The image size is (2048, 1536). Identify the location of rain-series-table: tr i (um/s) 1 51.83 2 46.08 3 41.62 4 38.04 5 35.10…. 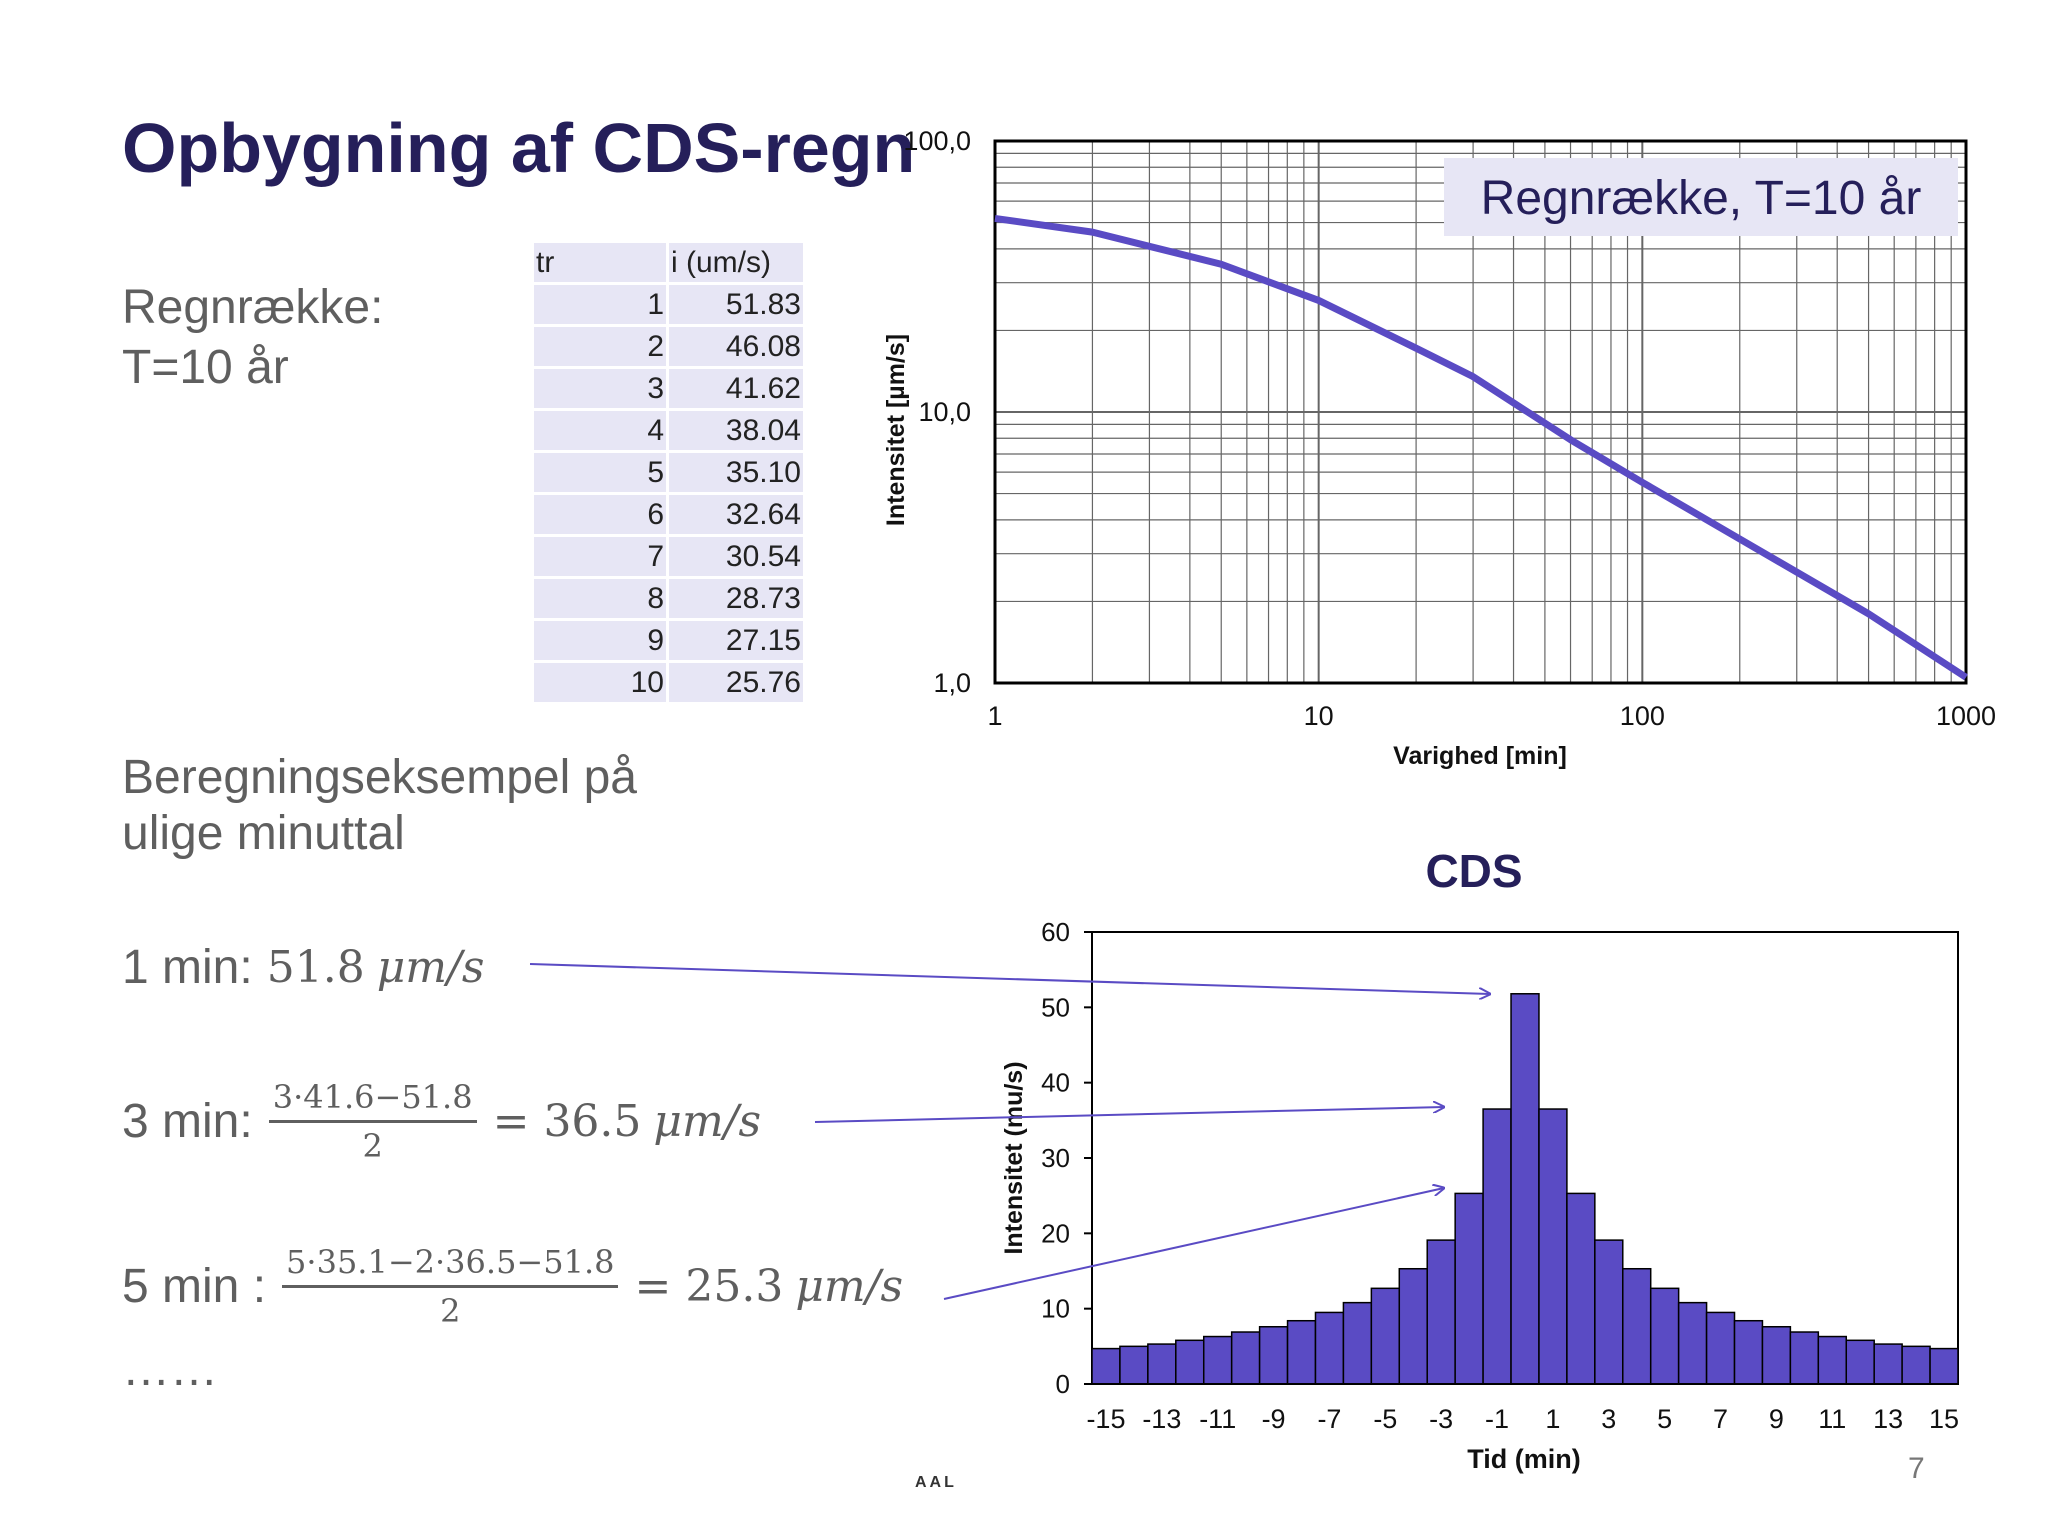
(668, 472).